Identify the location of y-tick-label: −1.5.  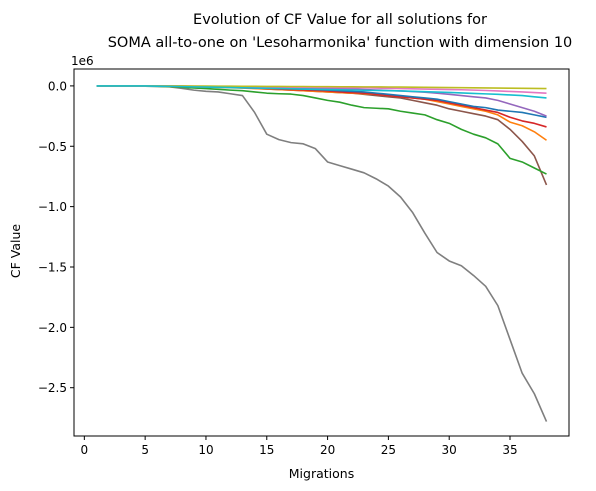
(52, 267).